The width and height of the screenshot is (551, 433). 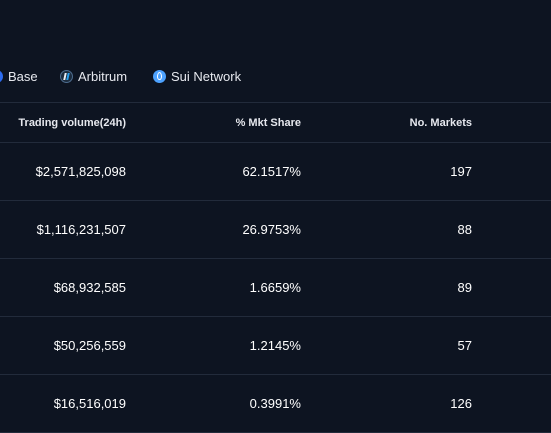 I want to click on arbitrum-icon, so click(x=66, y=76).